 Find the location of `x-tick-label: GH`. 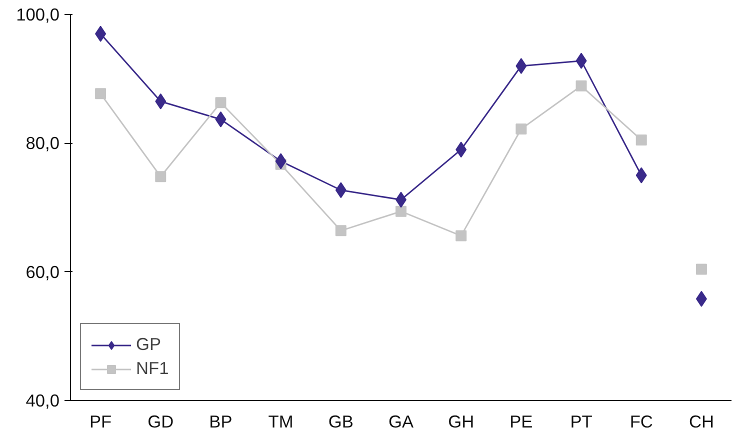

x-tick-label: GH is located at coordinates (461, 422).